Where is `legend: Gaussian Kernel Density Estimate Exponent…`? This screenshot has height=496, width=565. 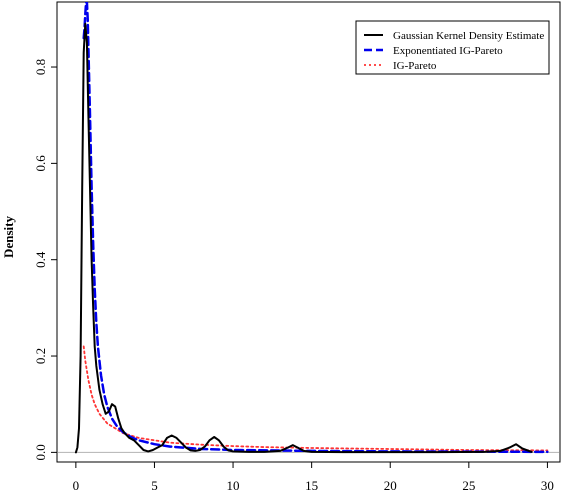
legend: Gaussian Kernel Density Estimate Exponent… is located at coordinates (452, 47).